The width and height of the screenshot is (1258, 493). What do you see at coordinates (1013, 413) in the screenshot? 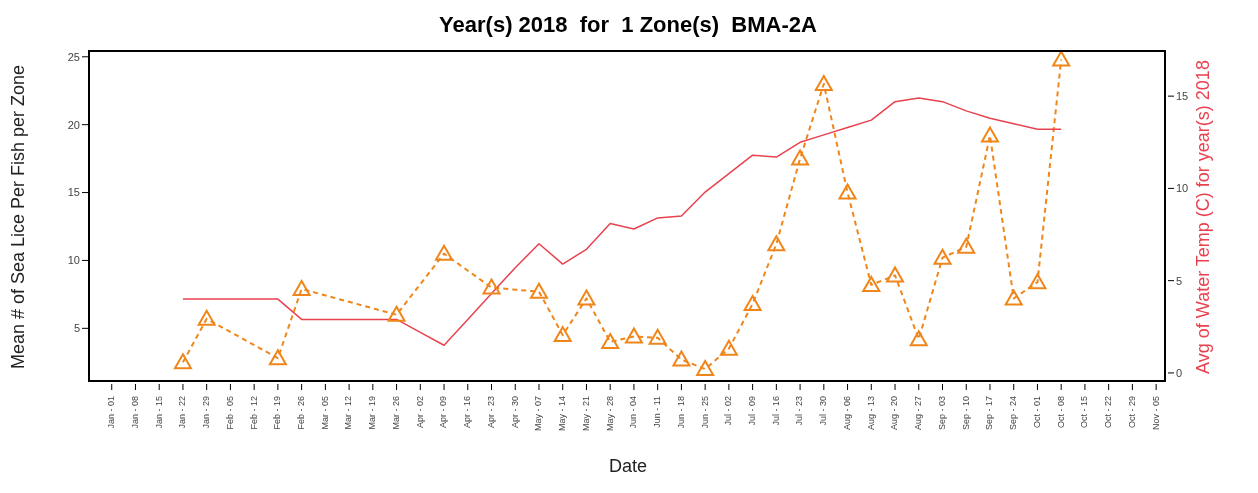
I see `x-tick-label: Sep - 24` at bounding box center [1013, 413].